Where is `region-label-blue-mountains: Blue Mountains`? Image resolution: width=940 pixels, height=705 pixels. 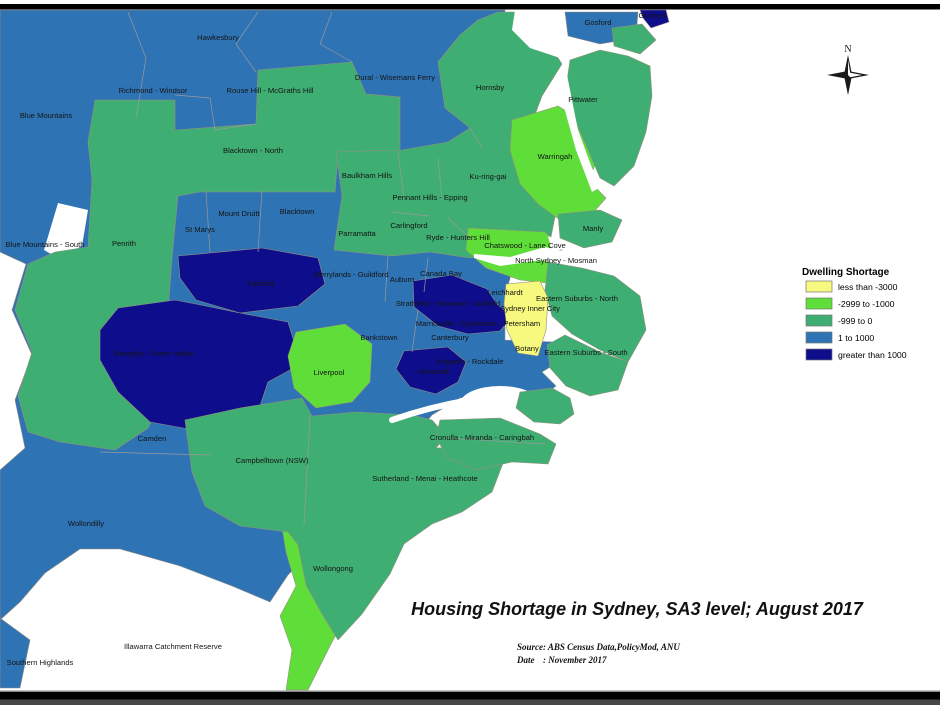
region-label-blue-mountains: Blue Mountains is located at coordinates (46, 115).